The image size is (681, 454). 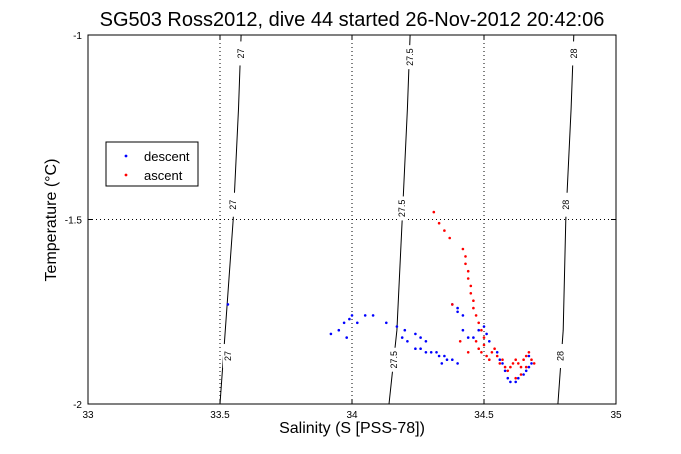 I want to click on legend-label-descent: descent, so click(x=167, y=156).